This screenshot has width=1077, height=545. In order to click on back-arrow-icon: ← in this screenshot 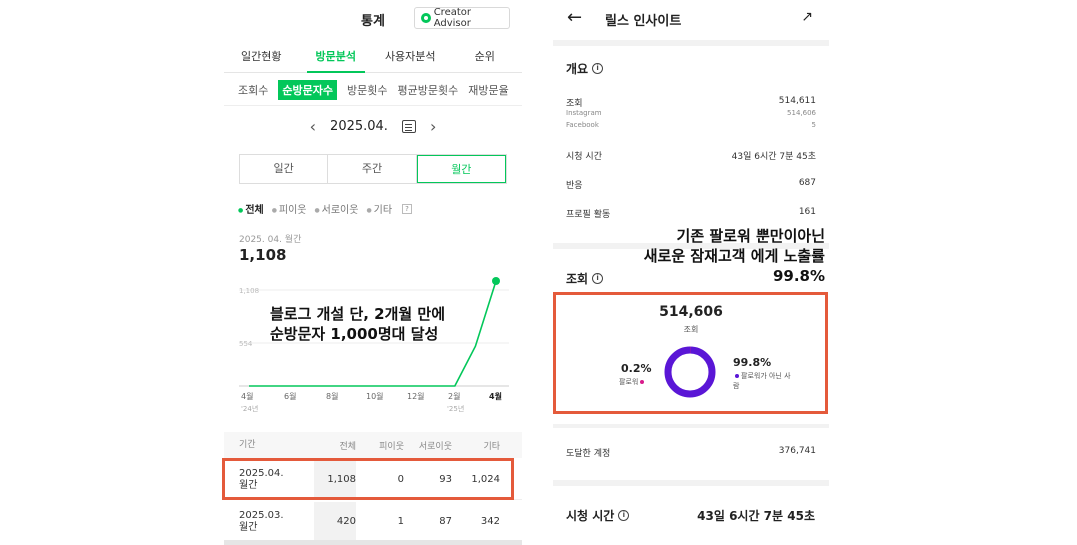, I will do `click(575, 17)`.